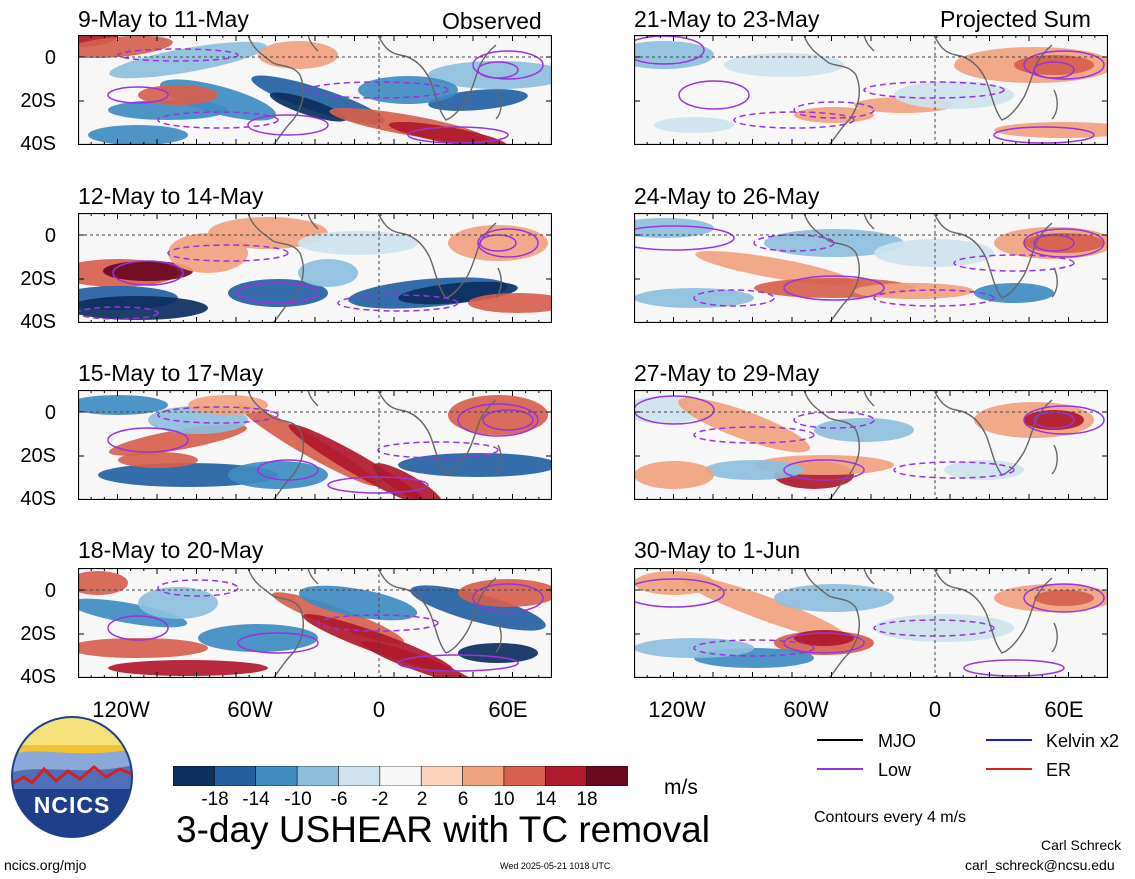  Describe the element at coordinates (587, 799) in the screenshot. I see `colorbar-tick-label: 18` at that location.